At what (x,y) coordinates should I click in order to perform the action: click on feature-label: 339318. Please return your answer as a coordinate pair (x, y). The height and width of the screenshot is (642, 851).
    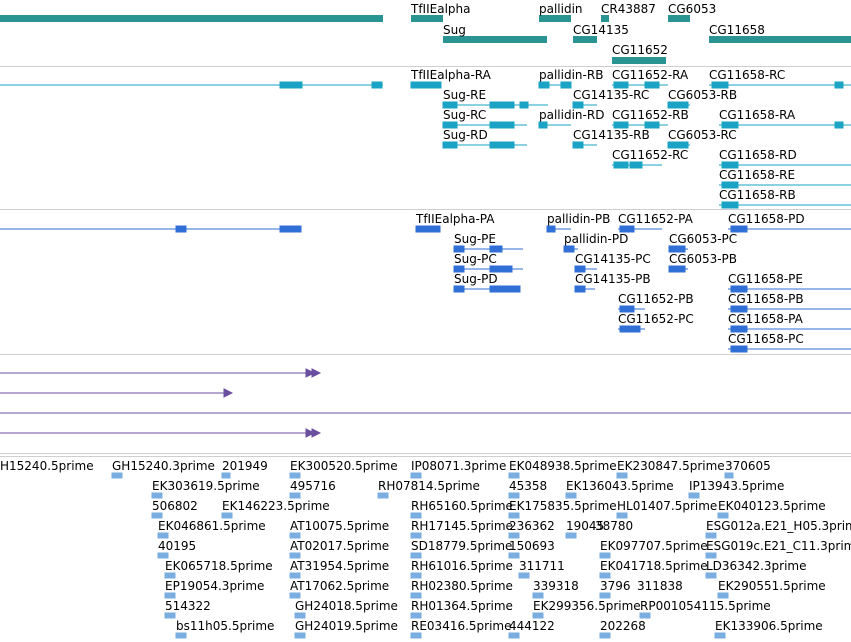
    Looking at the image, I should click on (556, 586).